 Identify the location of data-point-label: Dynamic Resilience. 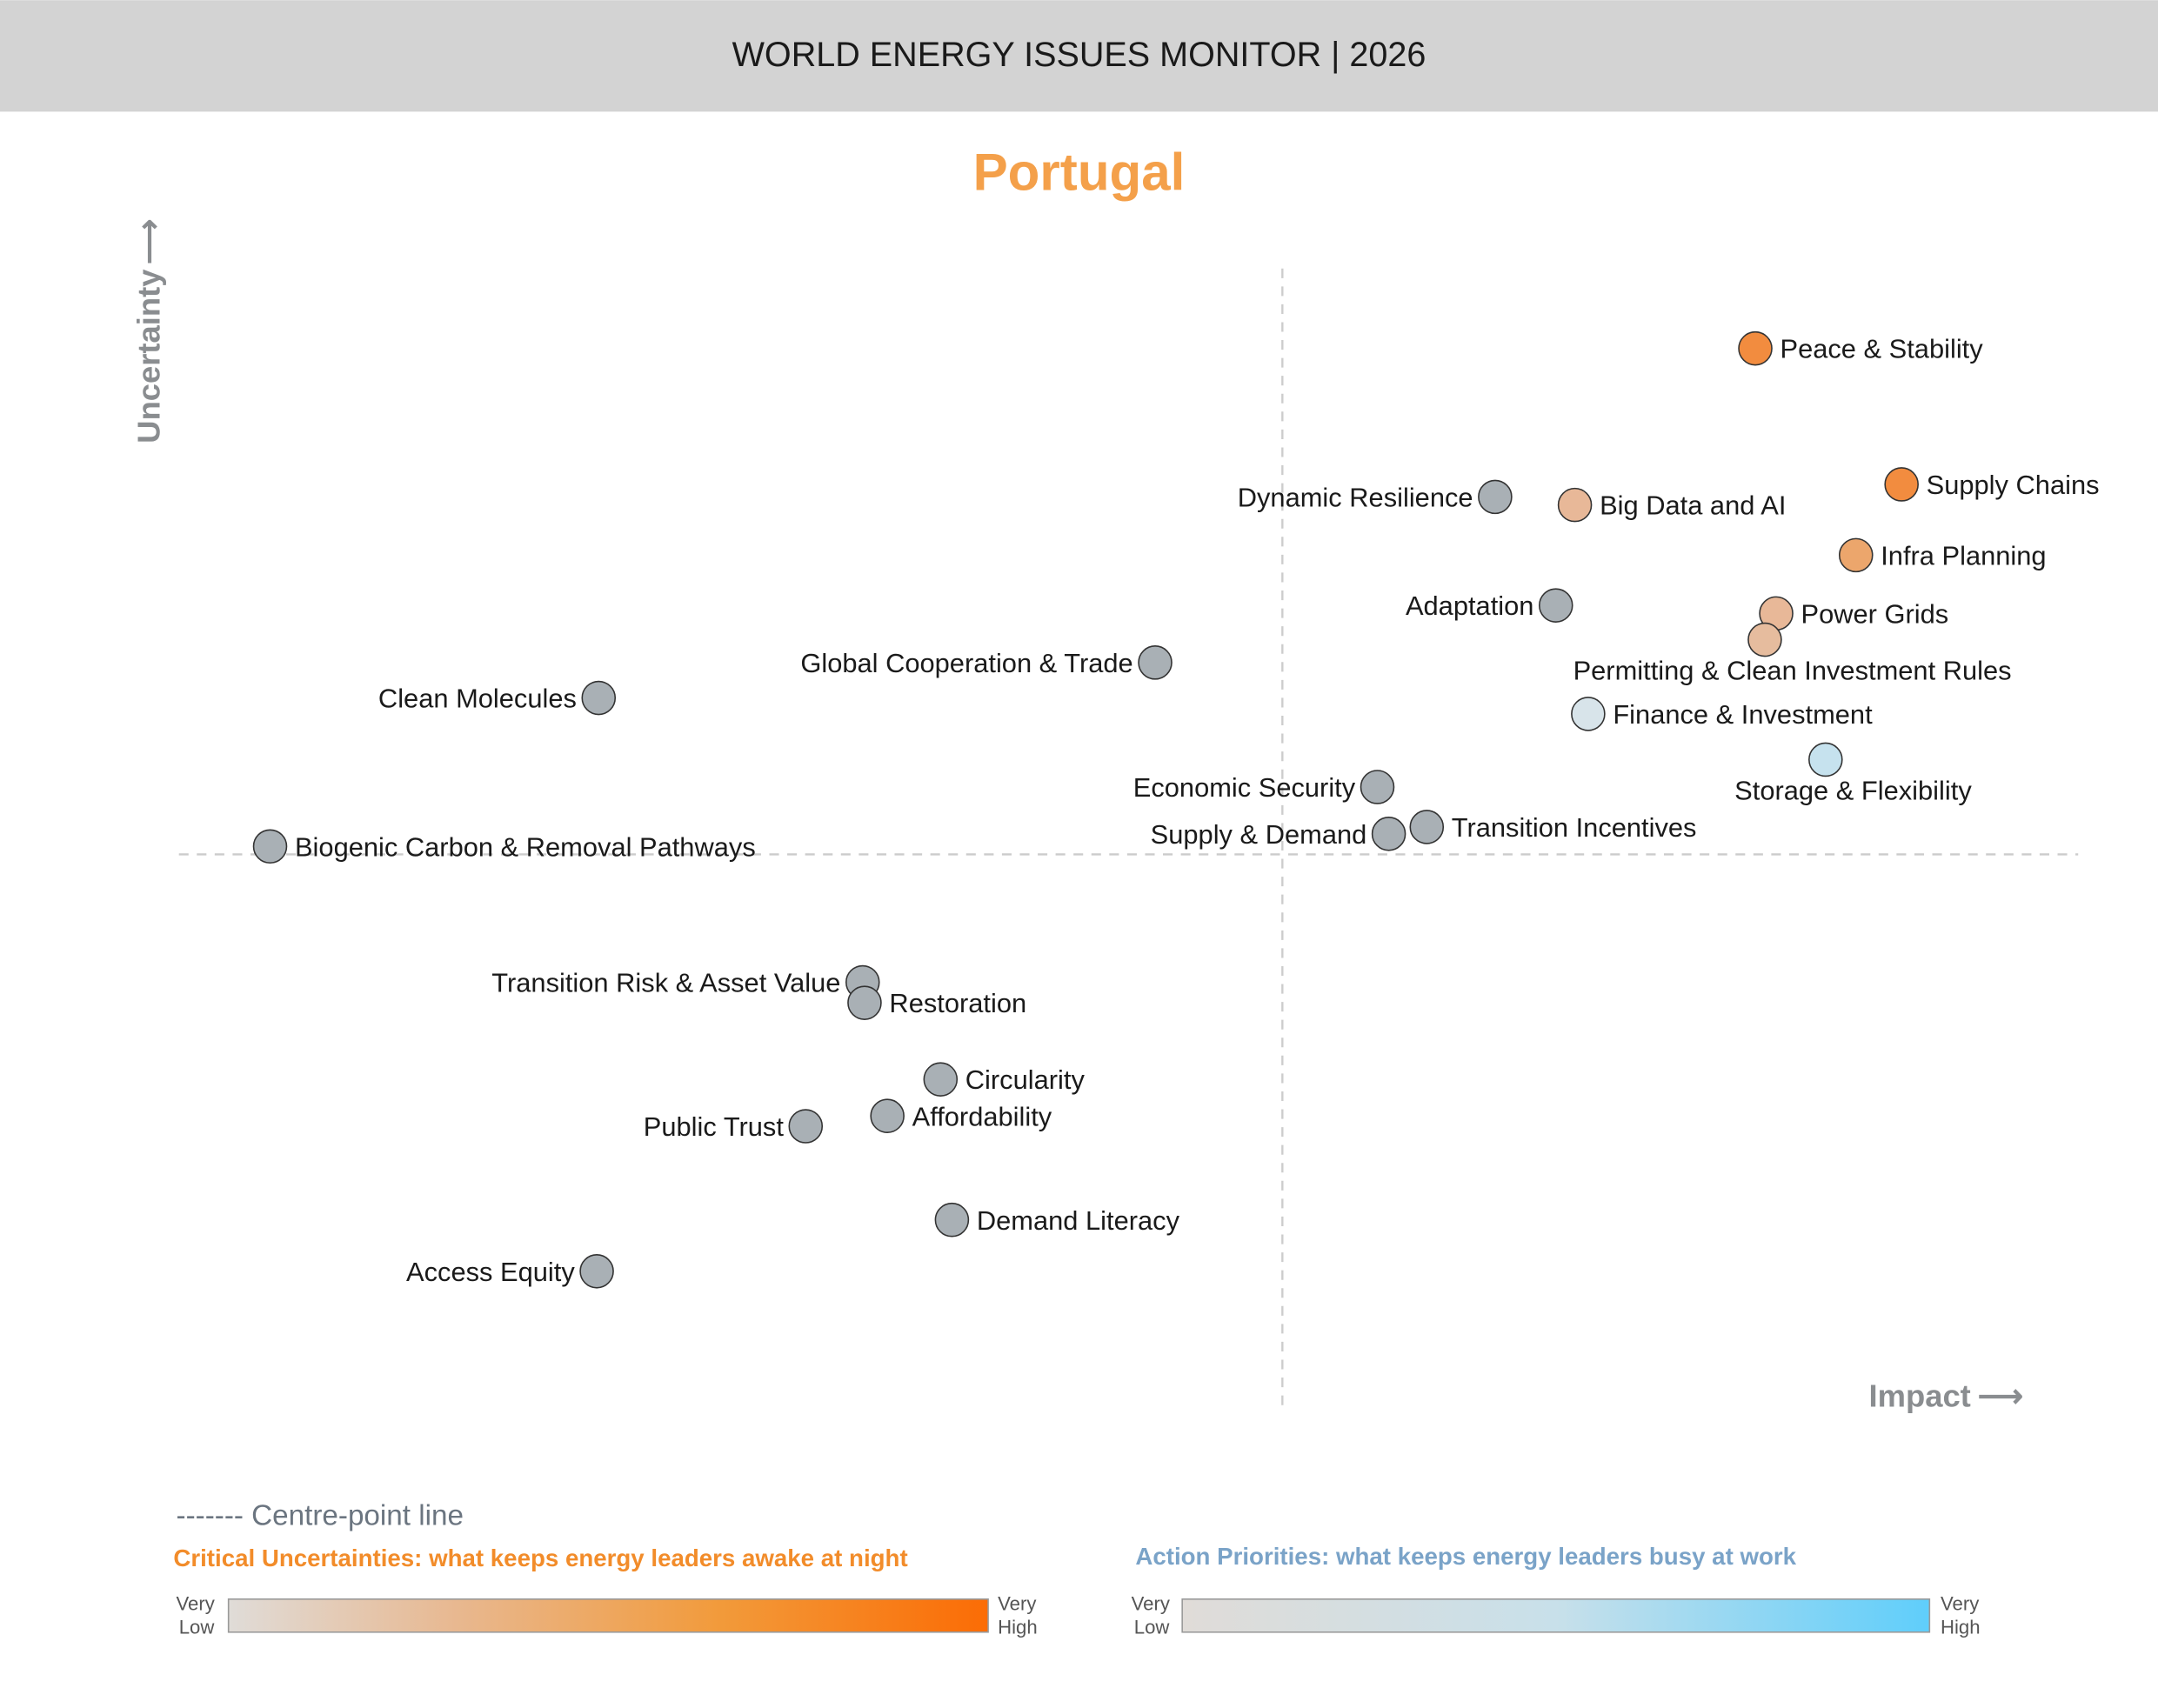
(1355, 497).